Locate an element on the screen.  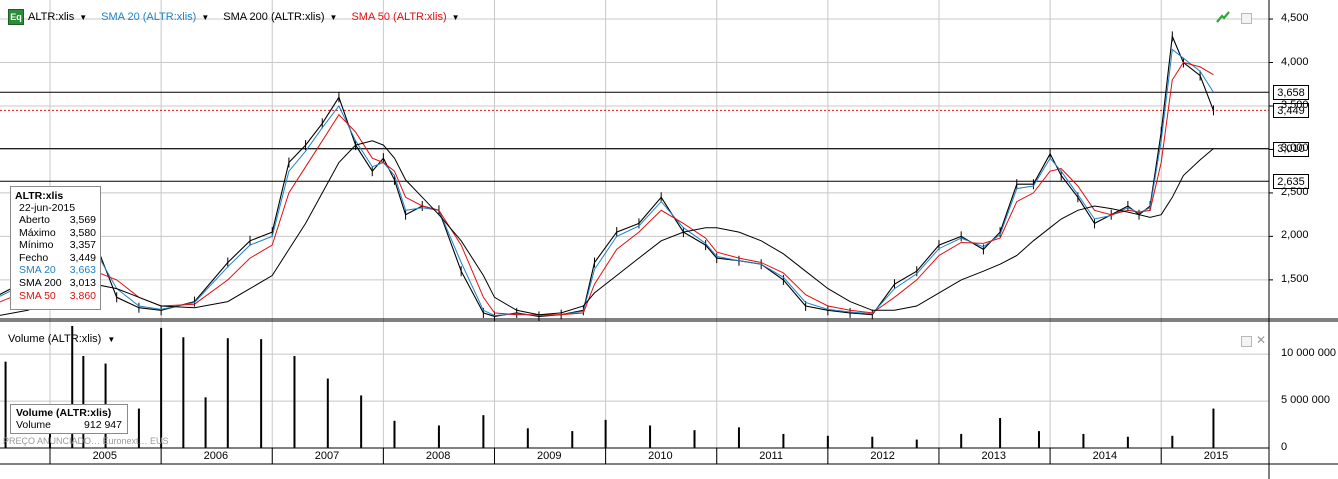
close-icon: ✕ is located at coordinates (1261, 340).